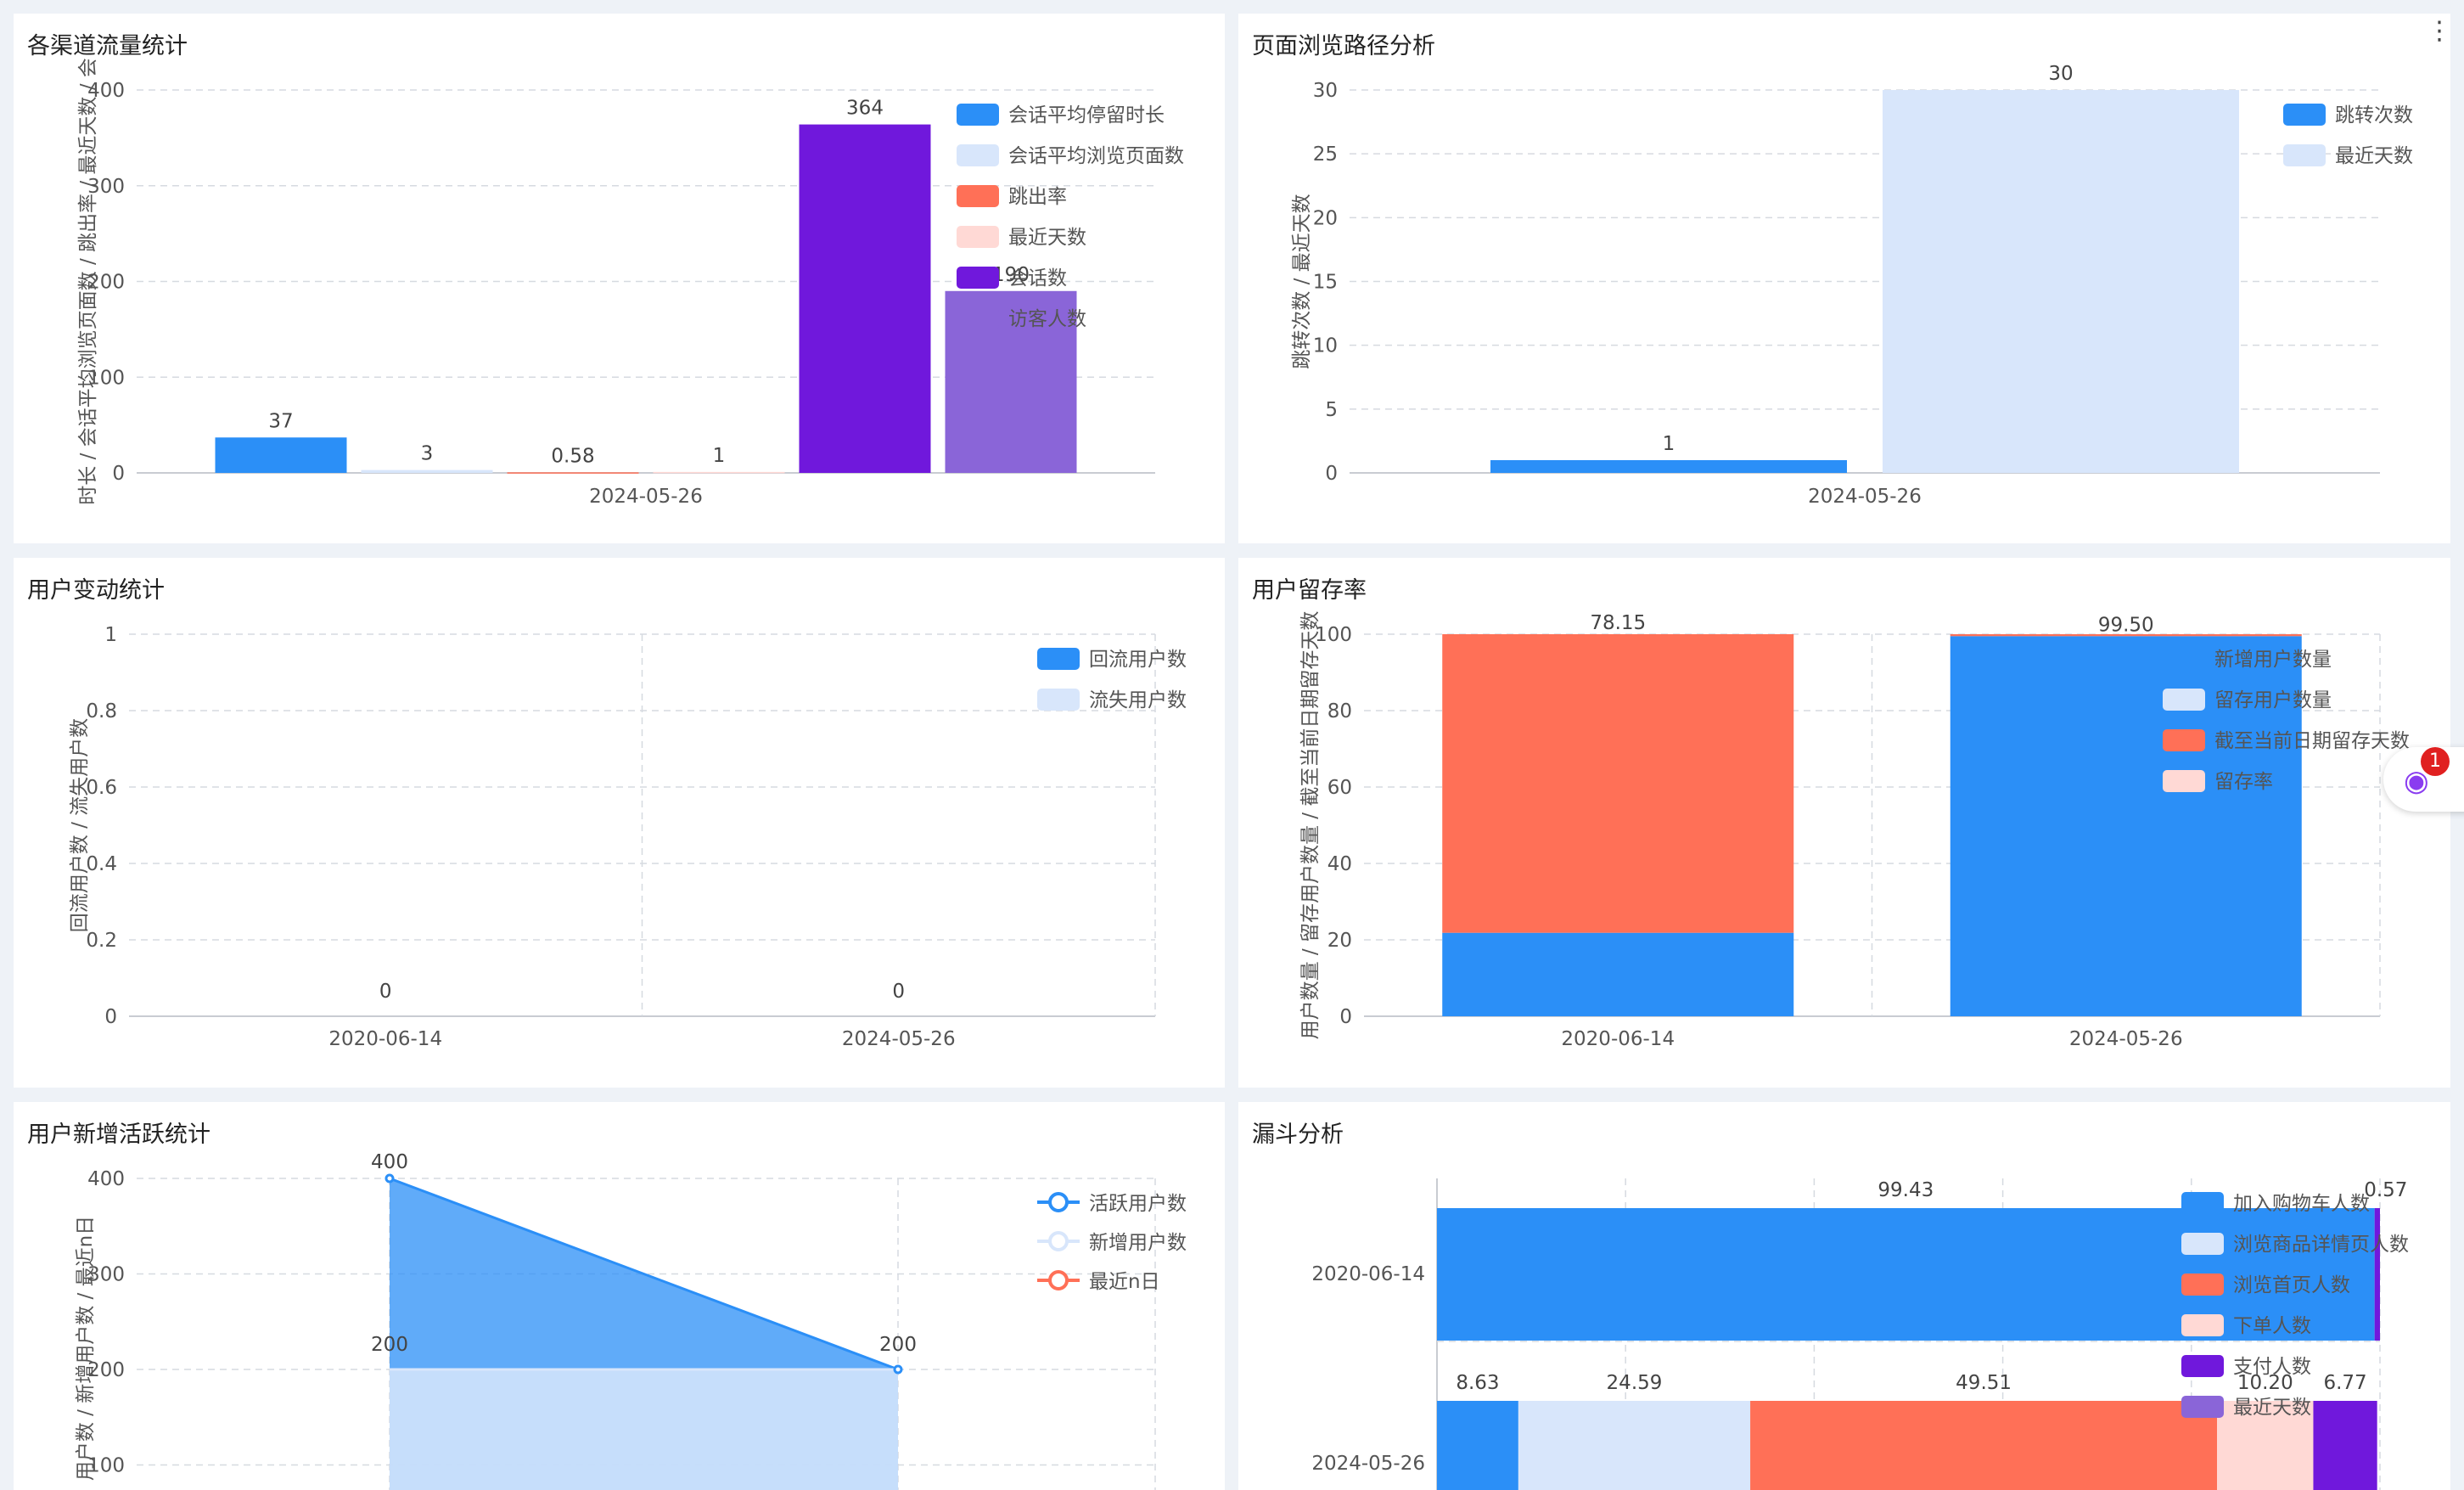 Image resolution: width=2464 pixels, height=1490 pixels. I want to click on area-new-users, so click(644, 1429).